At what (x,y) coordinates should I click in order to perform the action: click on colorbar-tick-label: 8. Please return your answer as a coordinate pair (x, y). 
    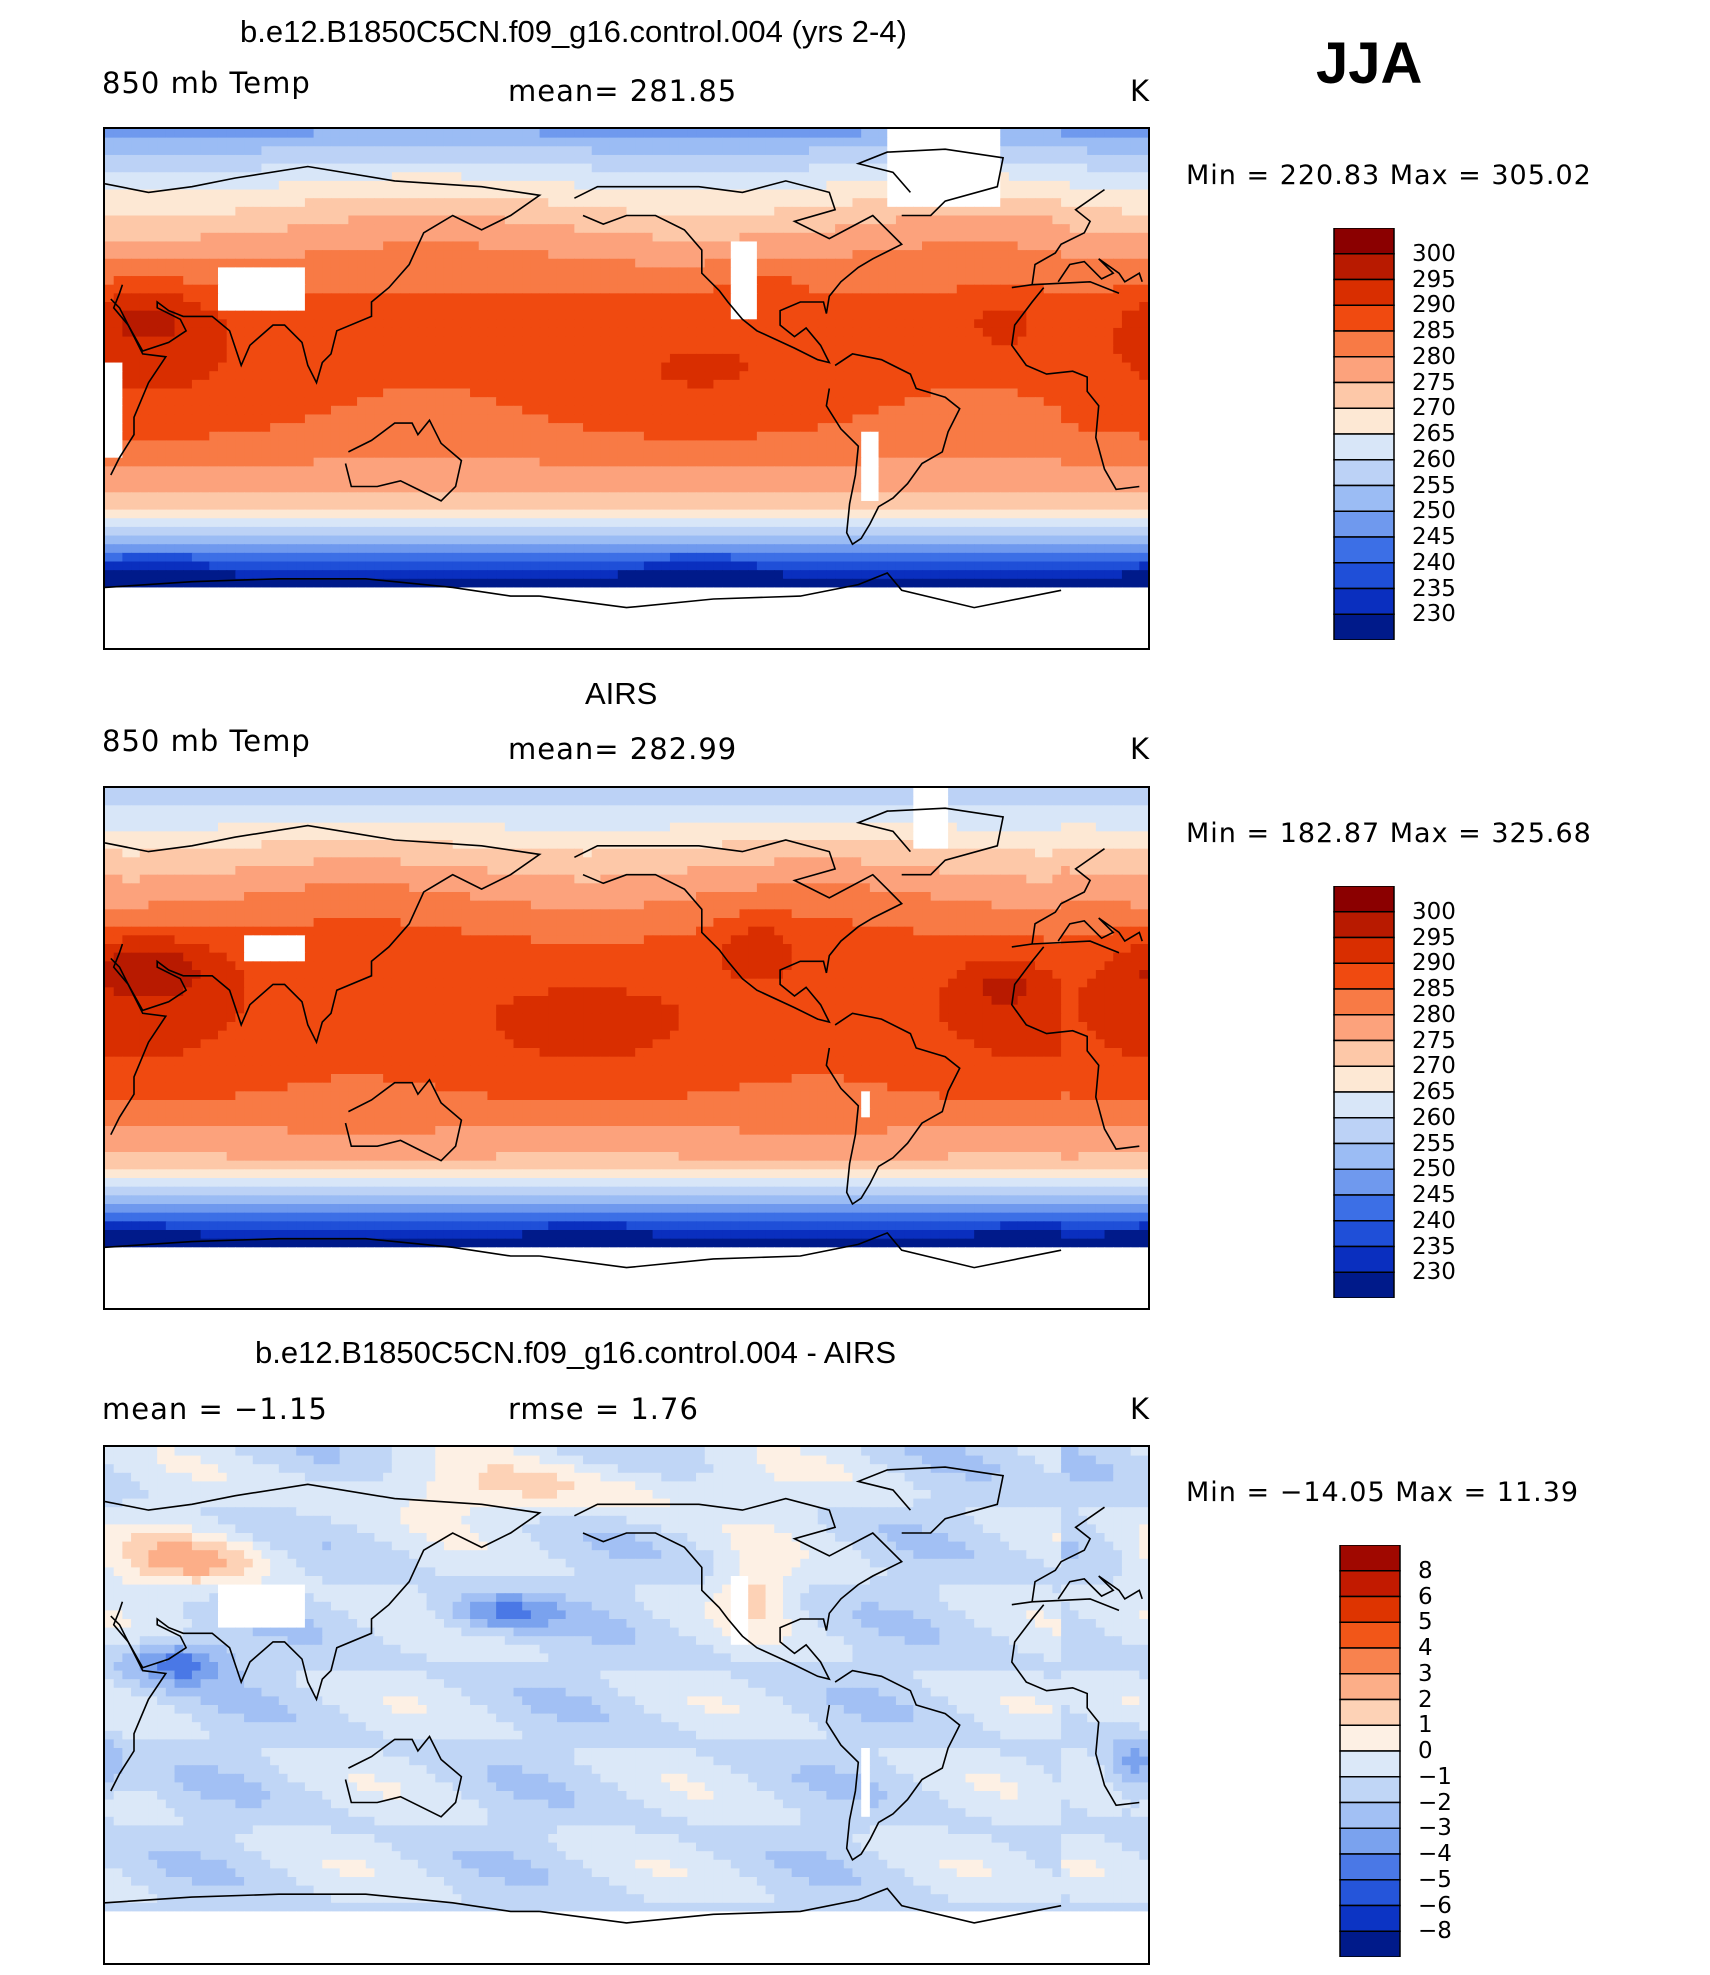
    Looking at the image, I should click on (1425, 1571).